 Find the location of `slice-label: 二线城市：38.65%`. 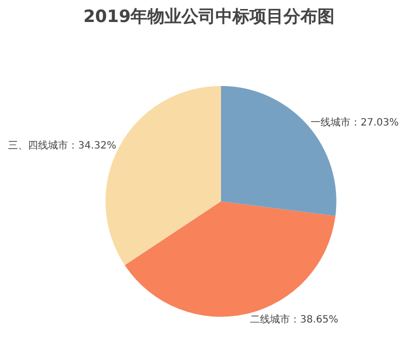

slice-label: 二线城市：38.65% is located at coordinates (294, 319).